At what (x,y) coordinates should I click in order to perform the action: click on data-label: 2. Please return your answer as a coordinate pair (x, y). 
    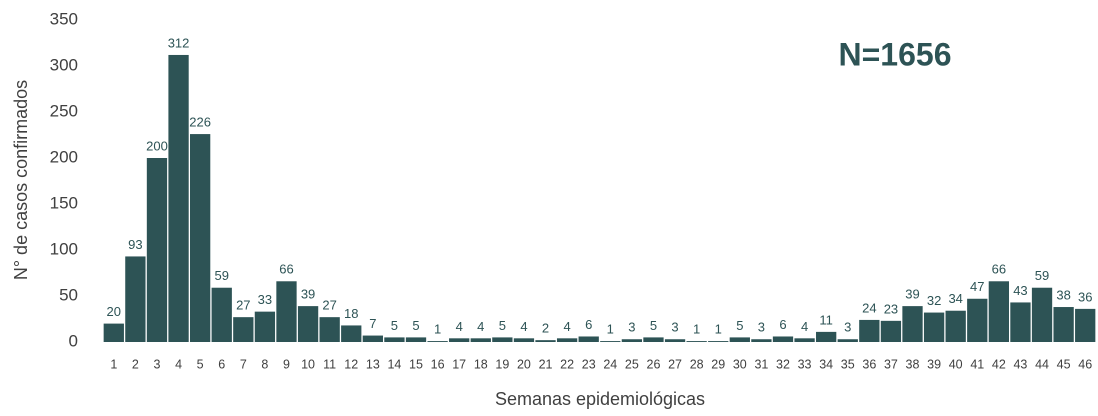
    Looking at the image, I should click on (545, 328).